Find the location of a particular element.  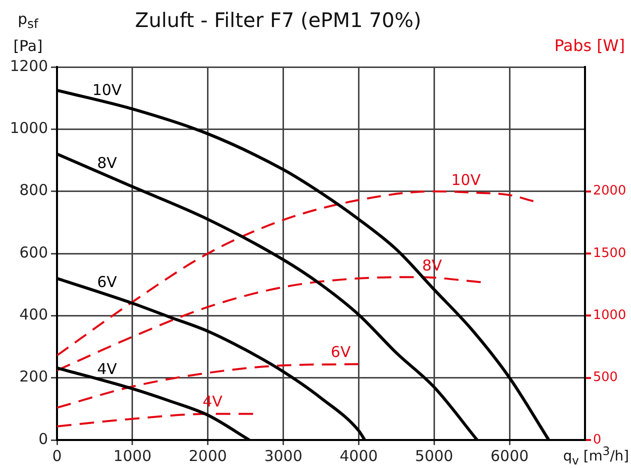

x-tick-label: 1000 is located at coordinates (132, 455).